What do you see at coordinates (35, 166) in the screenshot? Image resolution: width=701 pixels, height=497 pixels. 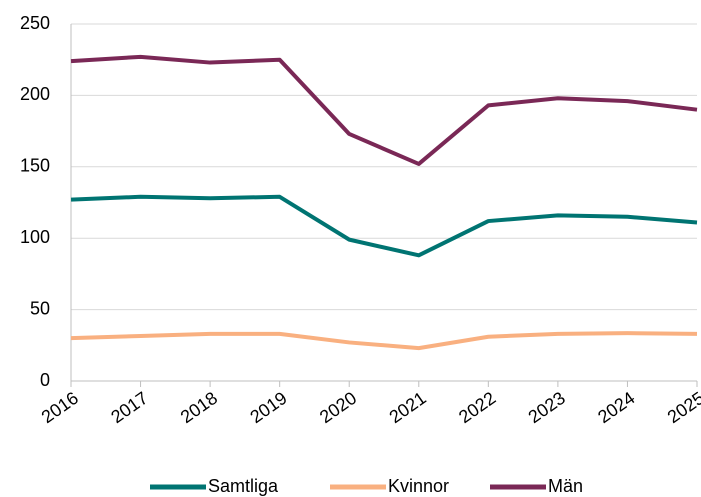 I see `y-tick-label: 150` at bounding box center [35, 166].